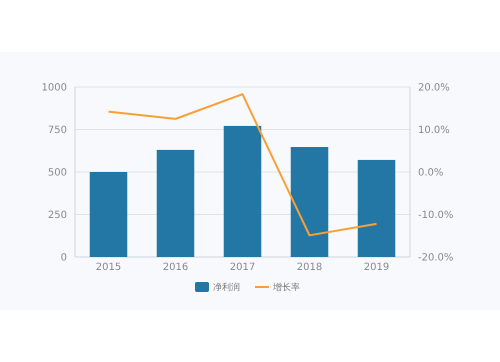  I want to click on y2-tick-label: -20.0%, so click(436, 258).